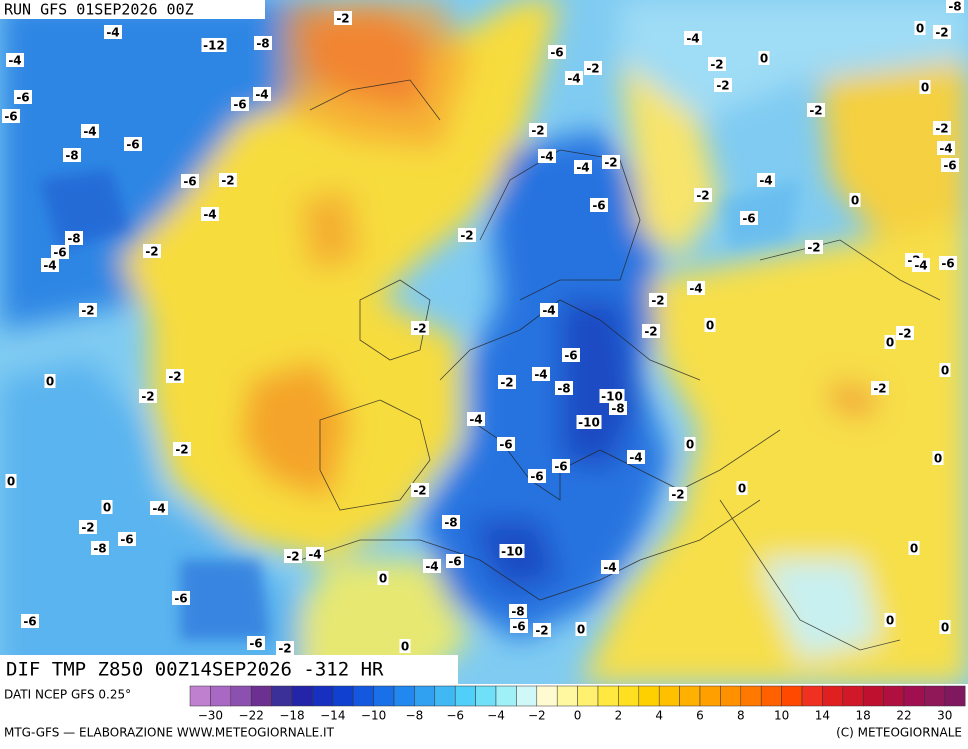 The width and height of the screenshot is (968, 749). Describe the element at coordinates (291, 716) in the screenshot. I see `colorbar-label: −18` at that location.